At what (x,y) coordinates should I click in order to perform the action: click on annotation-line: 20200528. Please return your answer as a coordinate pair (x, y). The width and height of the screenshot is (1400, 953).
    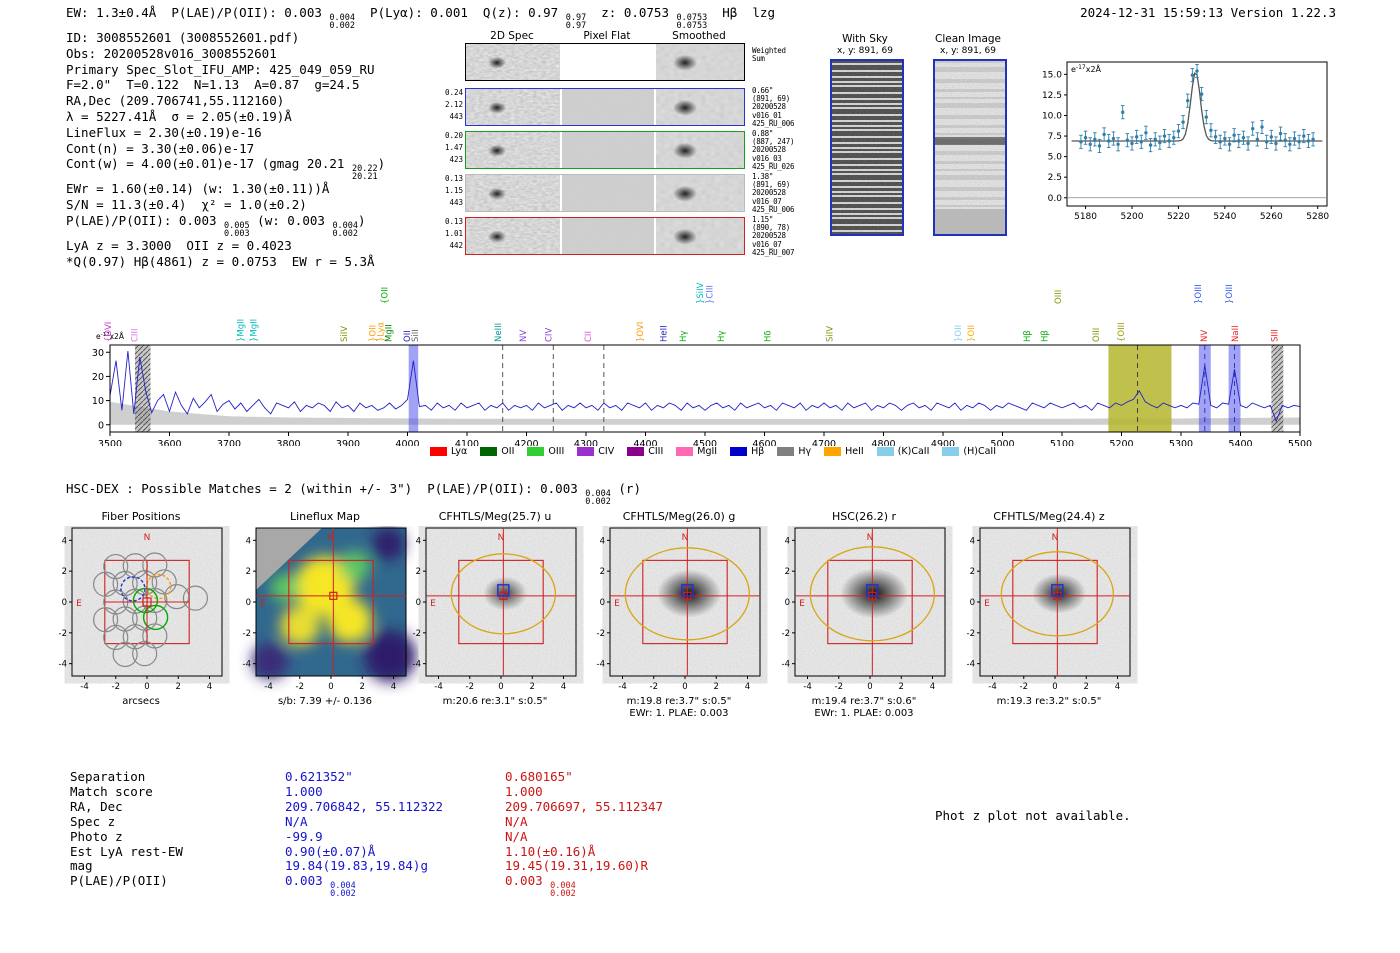
    Looking at the image, I should click on (769, 107).